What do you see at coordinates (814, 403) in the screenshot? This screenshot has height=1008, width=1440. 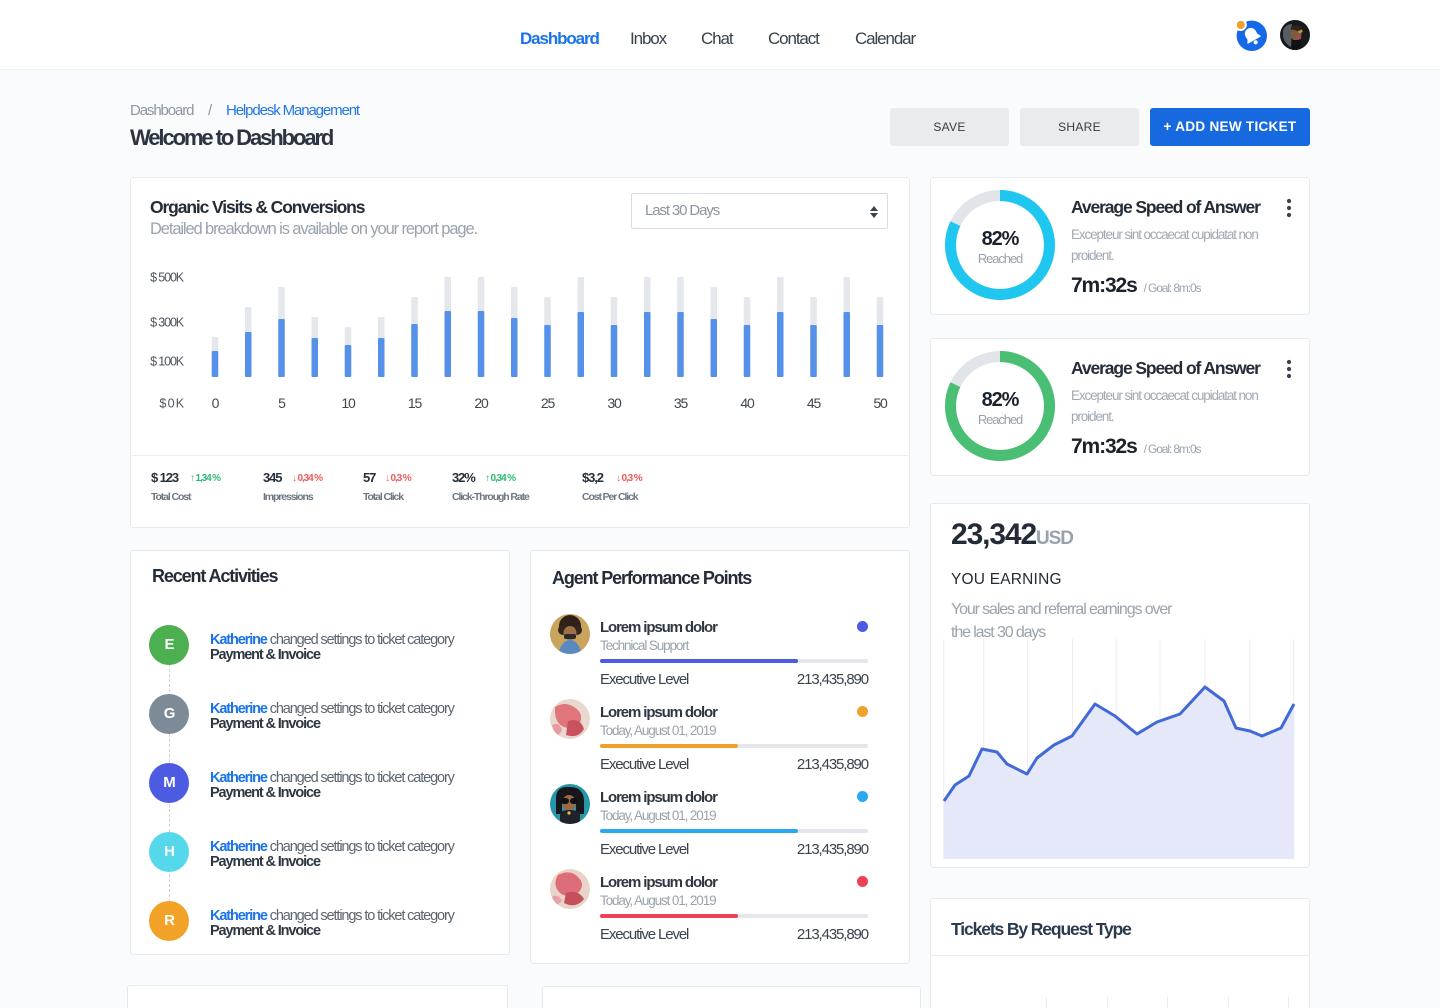 I see `svg-text: 45` at bounding box center [814, 403].